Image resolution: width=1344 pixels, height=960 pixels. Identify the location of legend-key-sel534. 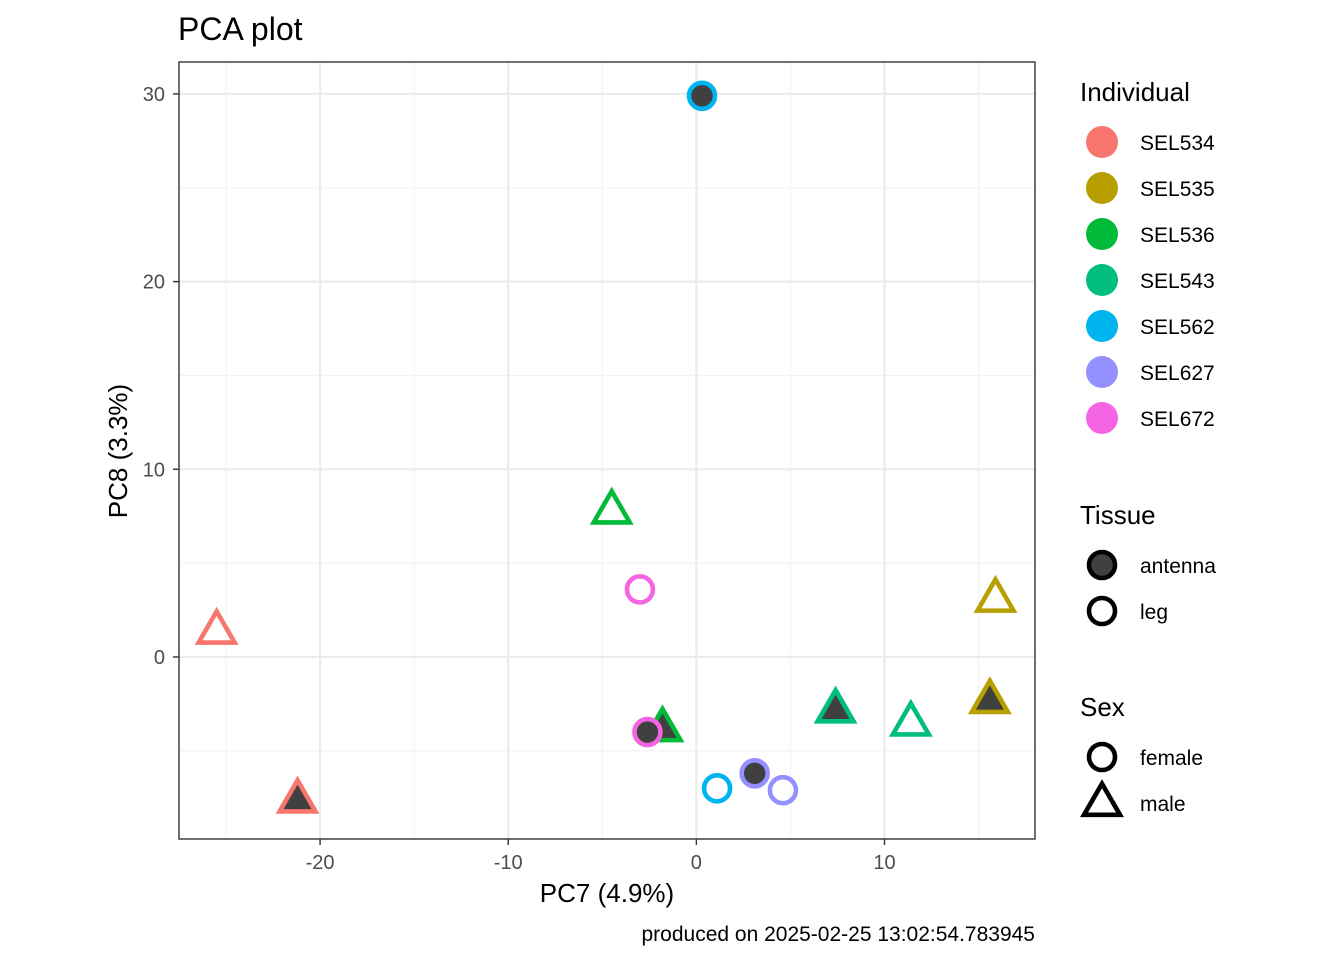
(1102, 142).